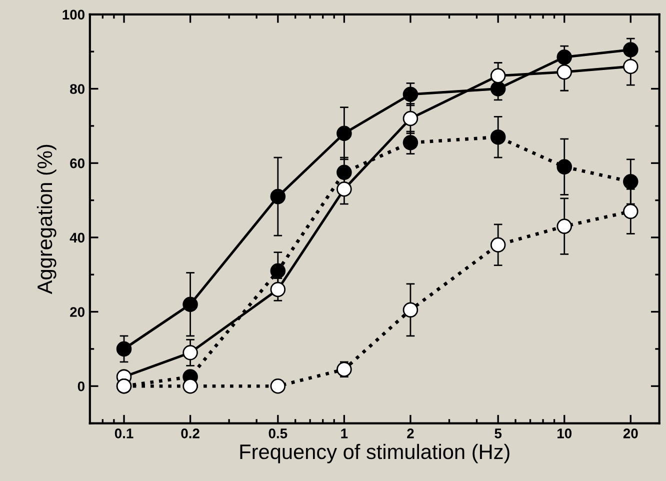 This screenshot has width=666, height=481. What do you see at coordinates (498, 433) in the screenshot?
I see `x-tick-label: 5` at bounding box center [498, 433].